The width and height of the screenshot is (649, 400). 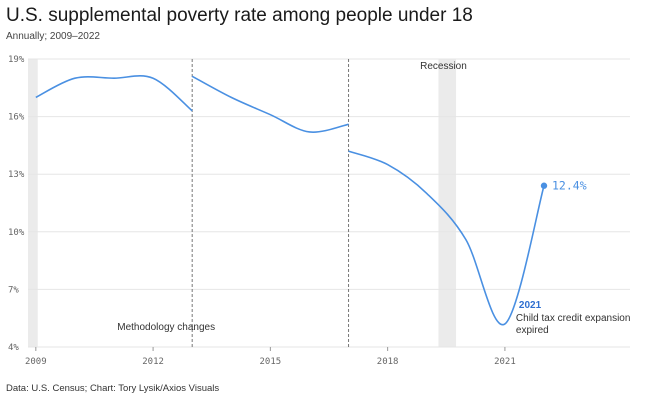 What do you see at coordinates (505, 362) in the screenshot?
I see `x-tick-label-2021: 2021` at bounding box center [505, 362].